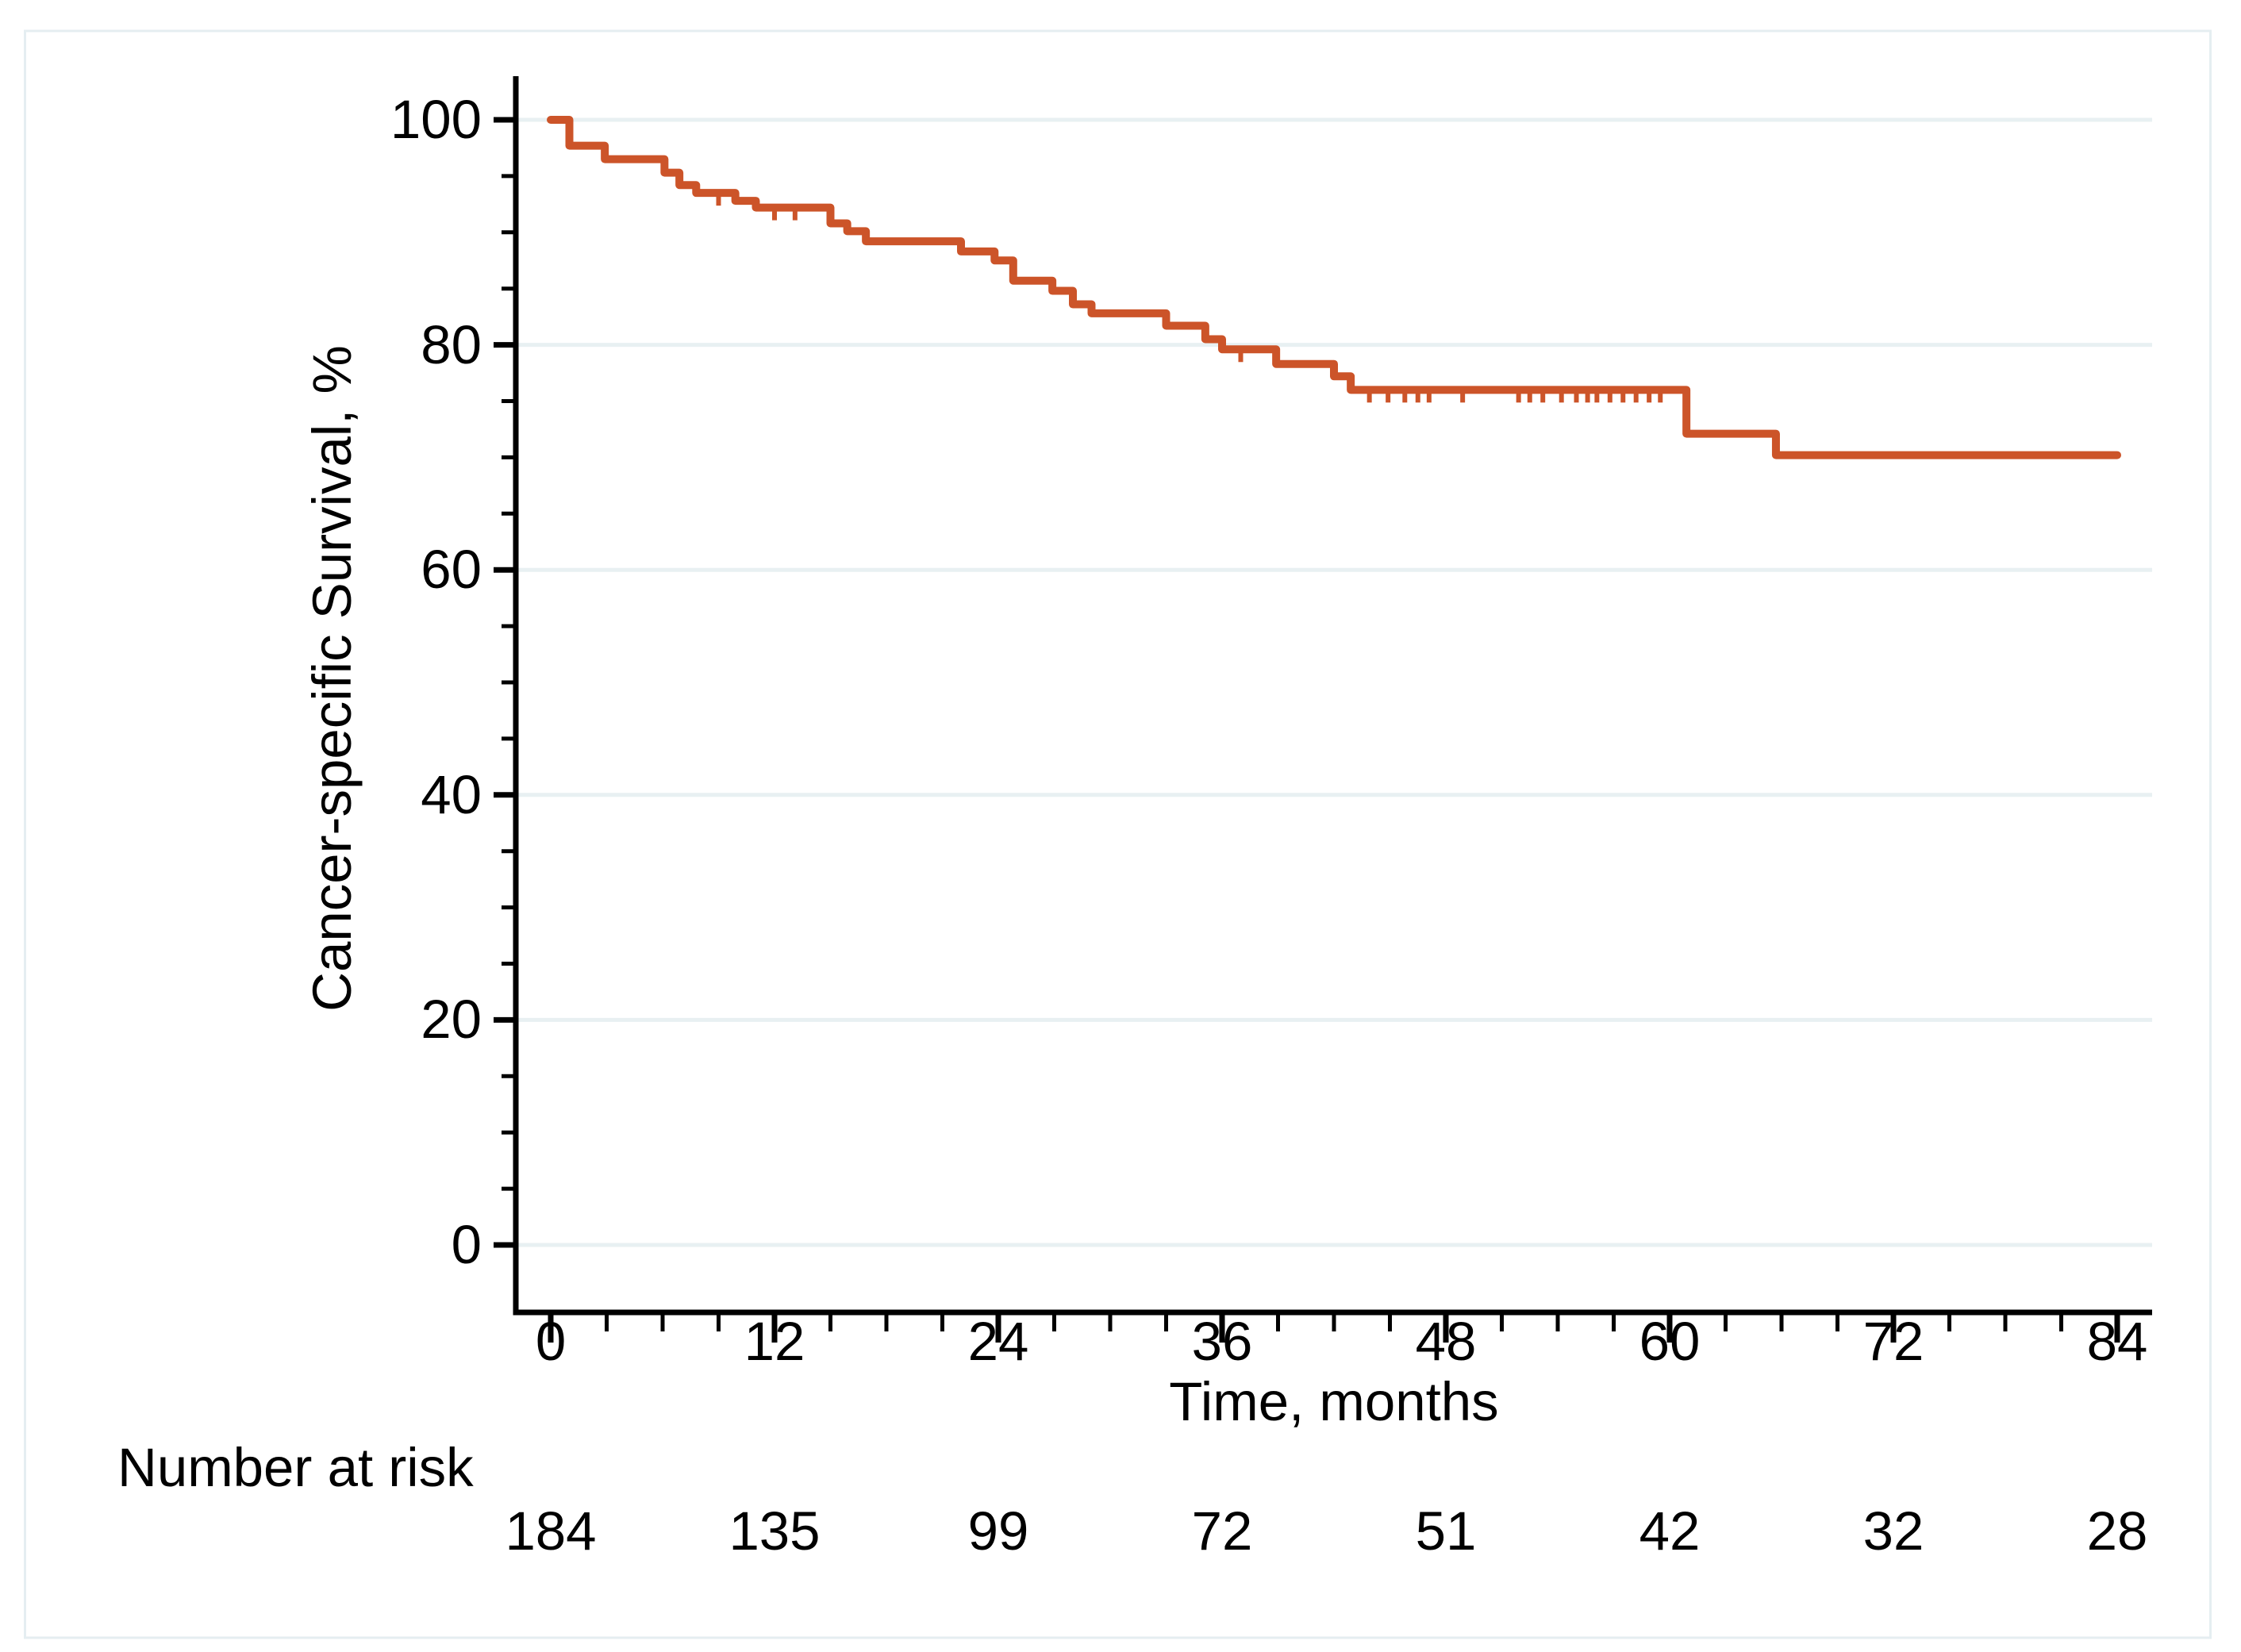 Image resolution: width=2241 pixels, height=1652 pixels. Describe the element at coordinates (2117, 1531) in the screenshot. I see `risk-count-t84: 28` at that location.